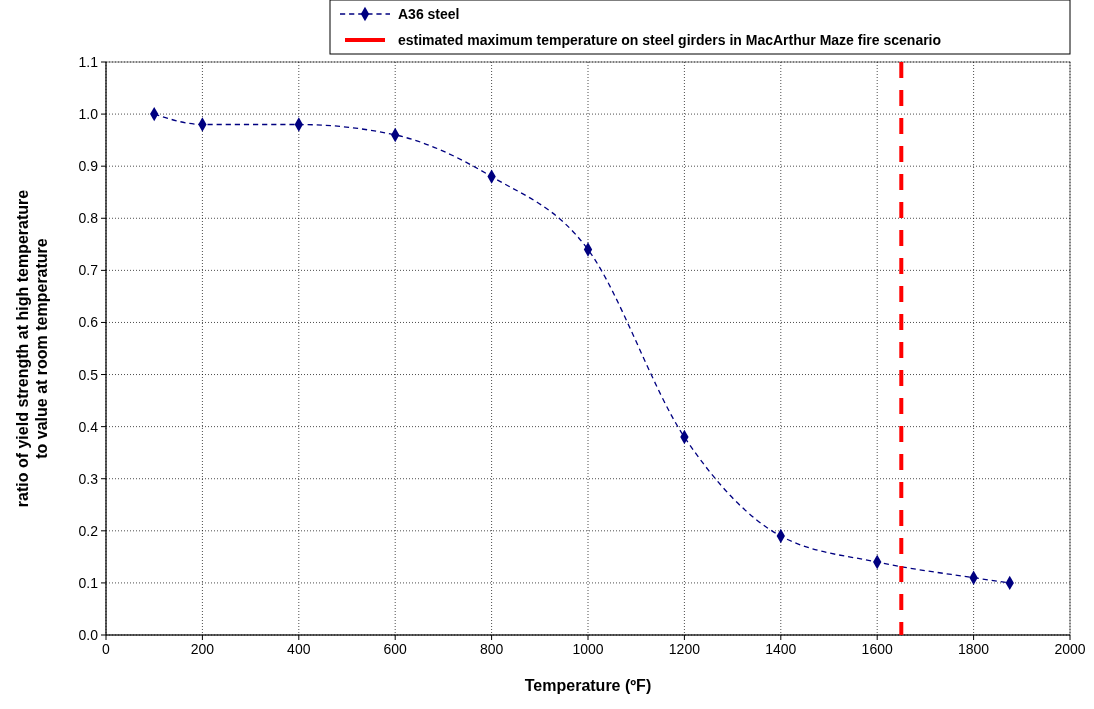  I want to click on x-axis-title: Temperature (ºF), so click(588, 685).